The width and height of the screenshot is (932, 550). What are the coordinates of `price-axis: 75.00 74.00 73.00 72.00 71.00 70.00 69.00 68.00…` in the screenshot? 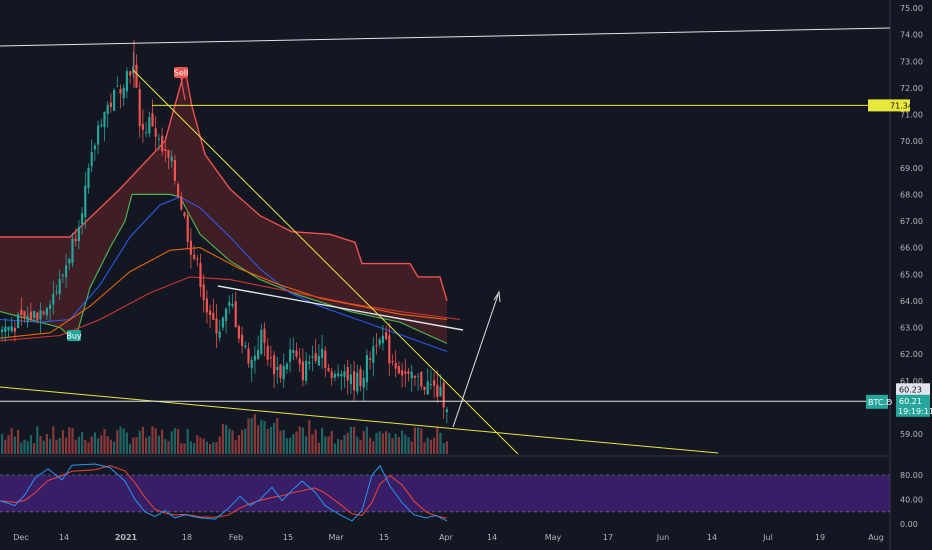 It's located at (911, 266).